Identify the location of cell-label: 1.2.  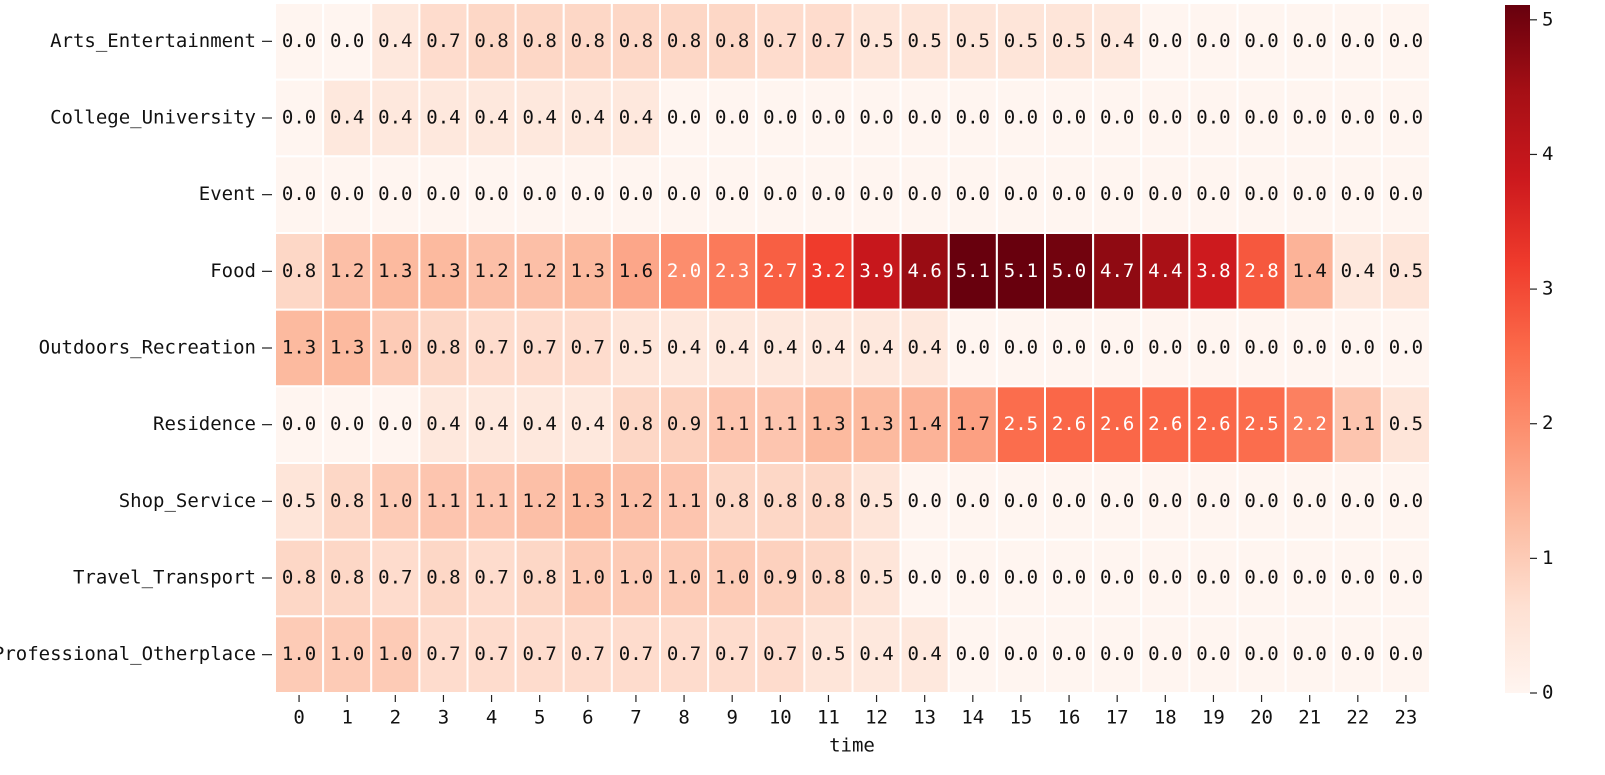
(491, 271).